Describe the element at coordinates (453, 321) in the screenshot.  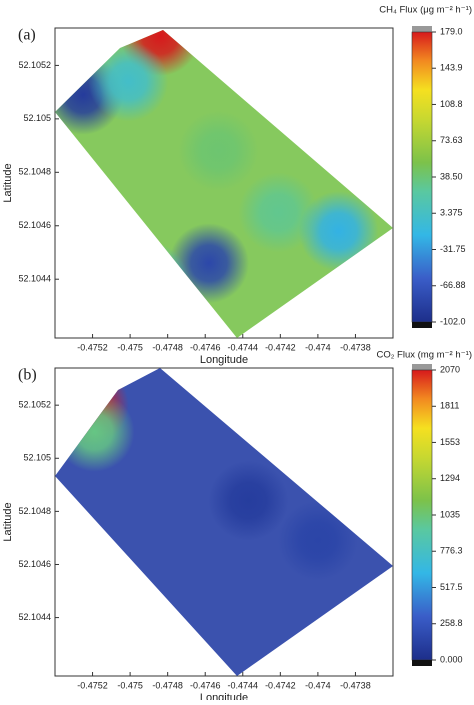
I see `colorbar-tick-label: -102.0` at that location.